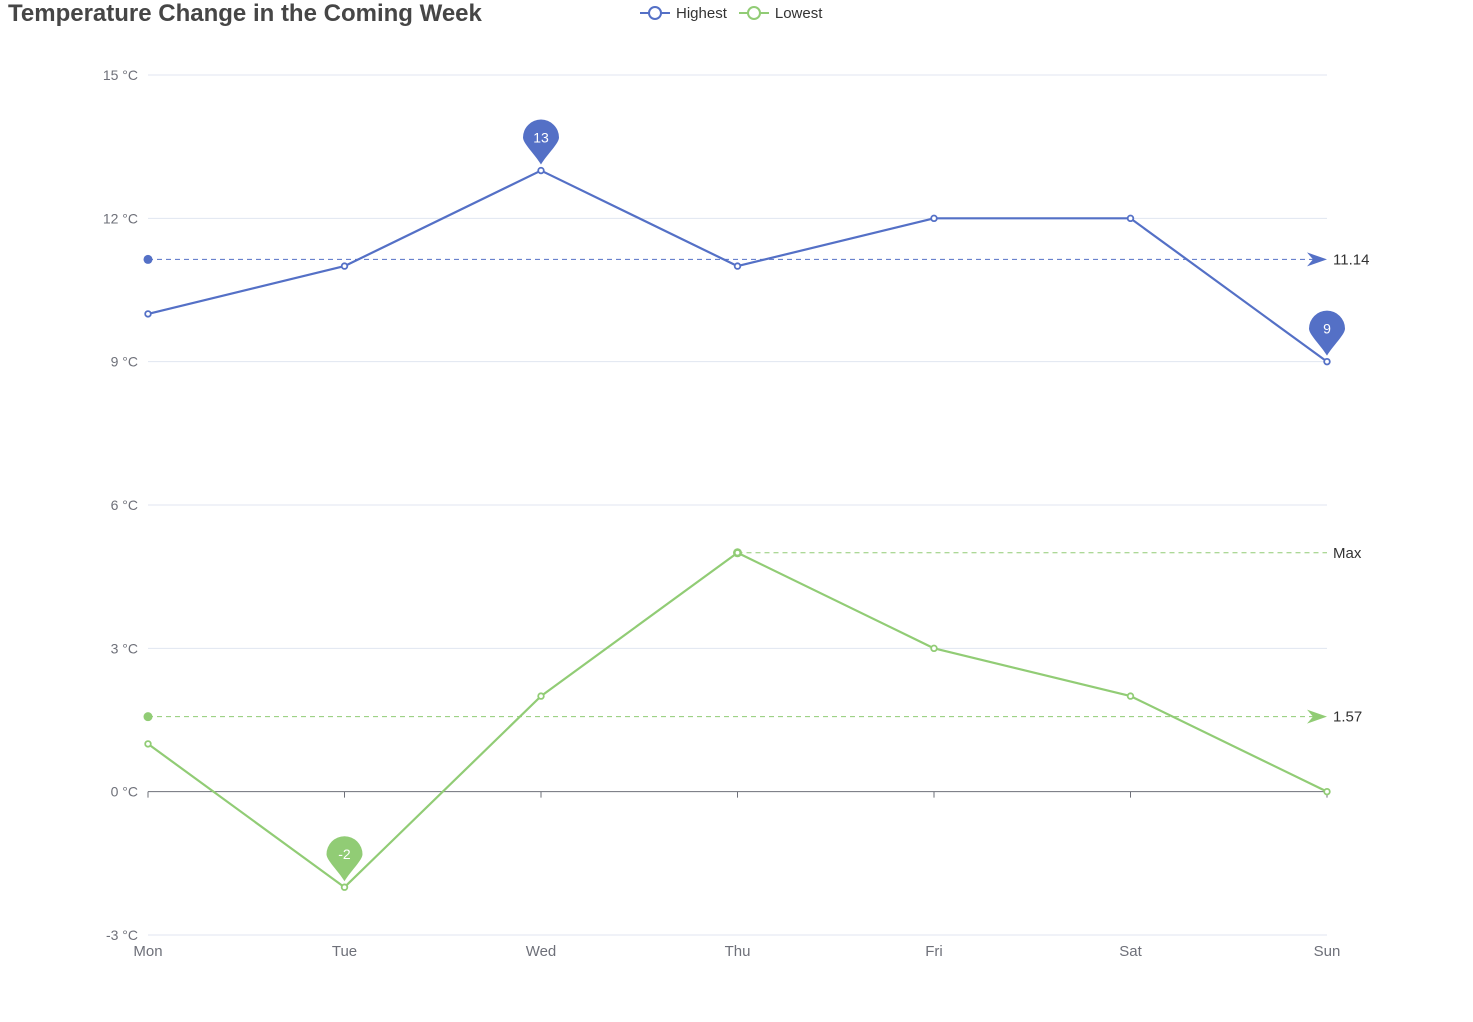 The image size is (1473, 1022). What do you see at coordinates (934, 951) in the screenshot?
I see `x-tick-label-fri: Fri` at bounding box center [934, 951].